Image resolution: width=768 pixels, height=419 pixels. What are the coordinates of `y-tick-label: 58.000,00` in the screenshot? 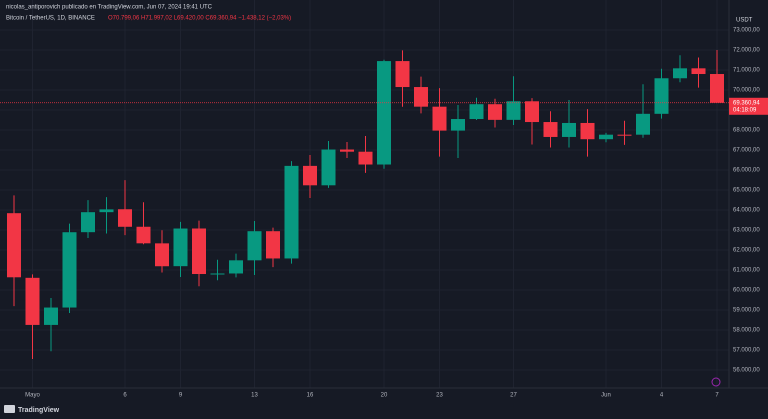 It's located at (746, 331).